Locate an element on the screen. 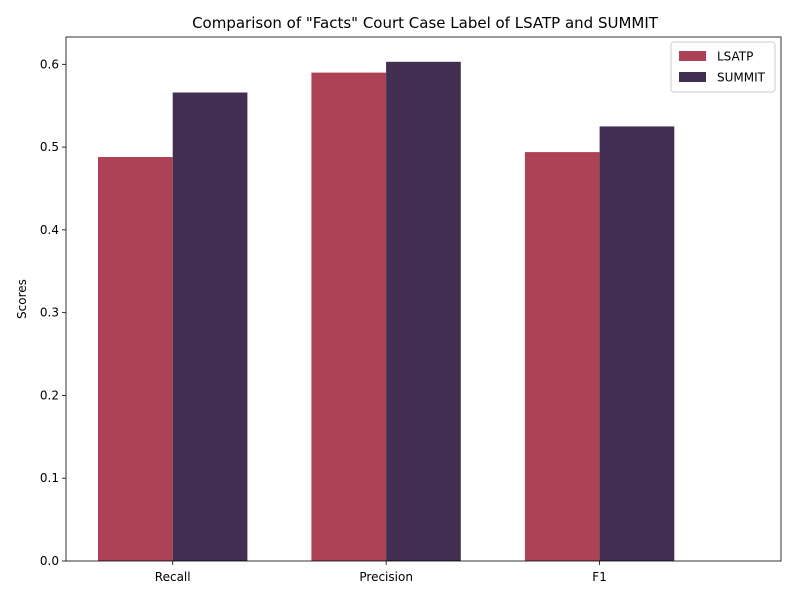 The width and height of the screenshot is (800, 600). y-tick-label: 0.1 is located at coordinates (49, 478).